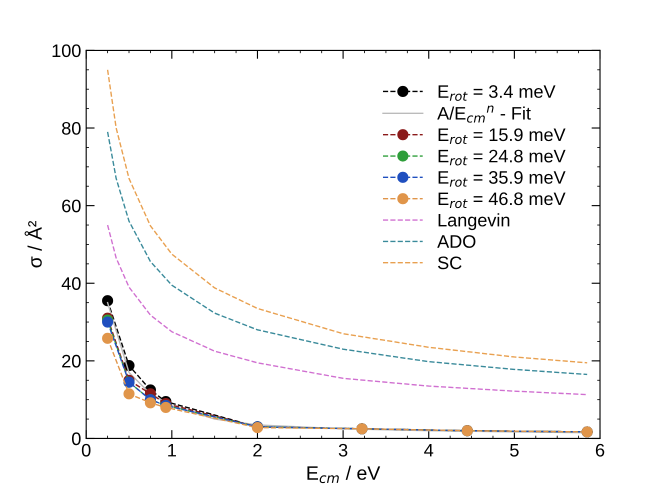 Image resolution: width=663 pixels, height=504 pixels. What do you see at coordinates (450, 263) in the screenshot?
I see `legend-label: SC` at bounding box center [450, 263].